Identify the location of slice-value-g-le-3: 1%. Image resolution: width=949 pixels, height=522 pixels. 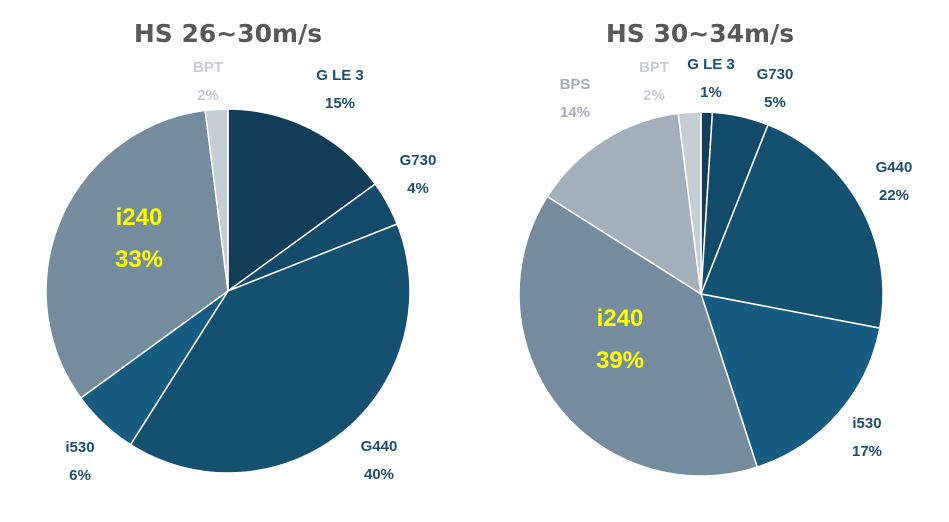
(711, 92).